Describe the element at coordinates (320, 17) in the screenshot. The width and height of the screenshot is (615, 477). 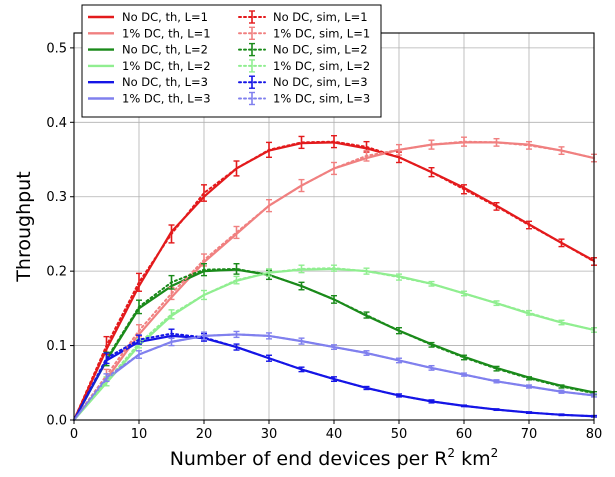
I see `legend-label: No DC, sim, L=1` at that location.